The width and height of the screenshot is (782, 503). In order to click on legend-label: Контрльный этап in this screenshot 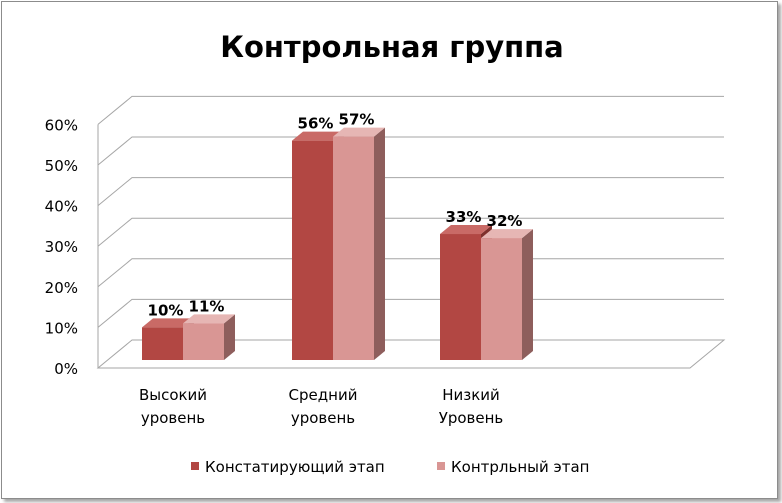, I will do `click(520, 467)`.